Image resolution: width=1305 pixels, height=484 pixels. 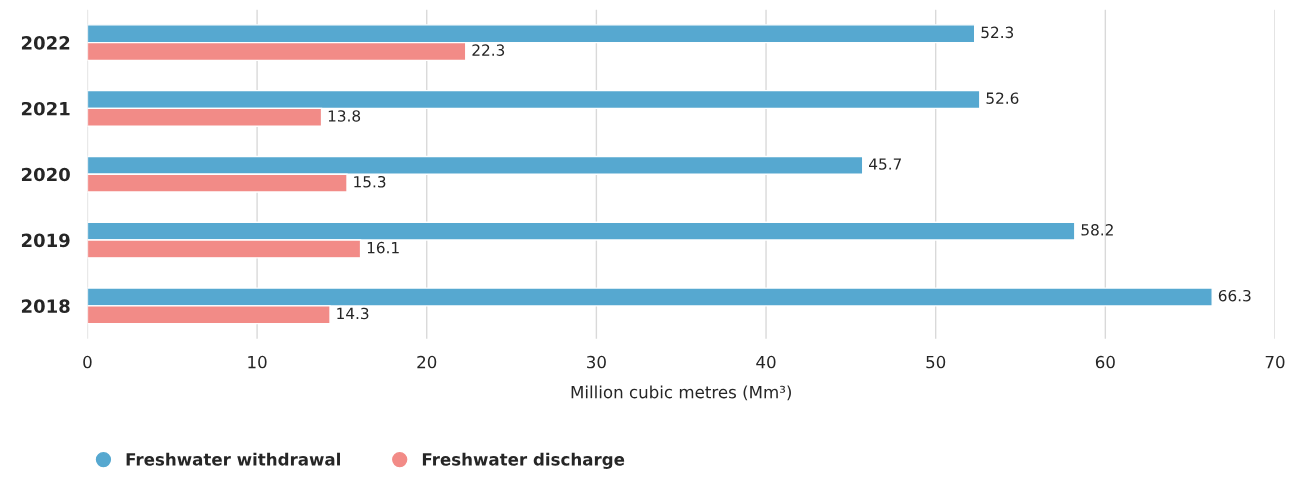 What do you see at coordinates (766, 362) in the screenshot?
I see `x-tick-label: 40` at bounding box center [766, 362].